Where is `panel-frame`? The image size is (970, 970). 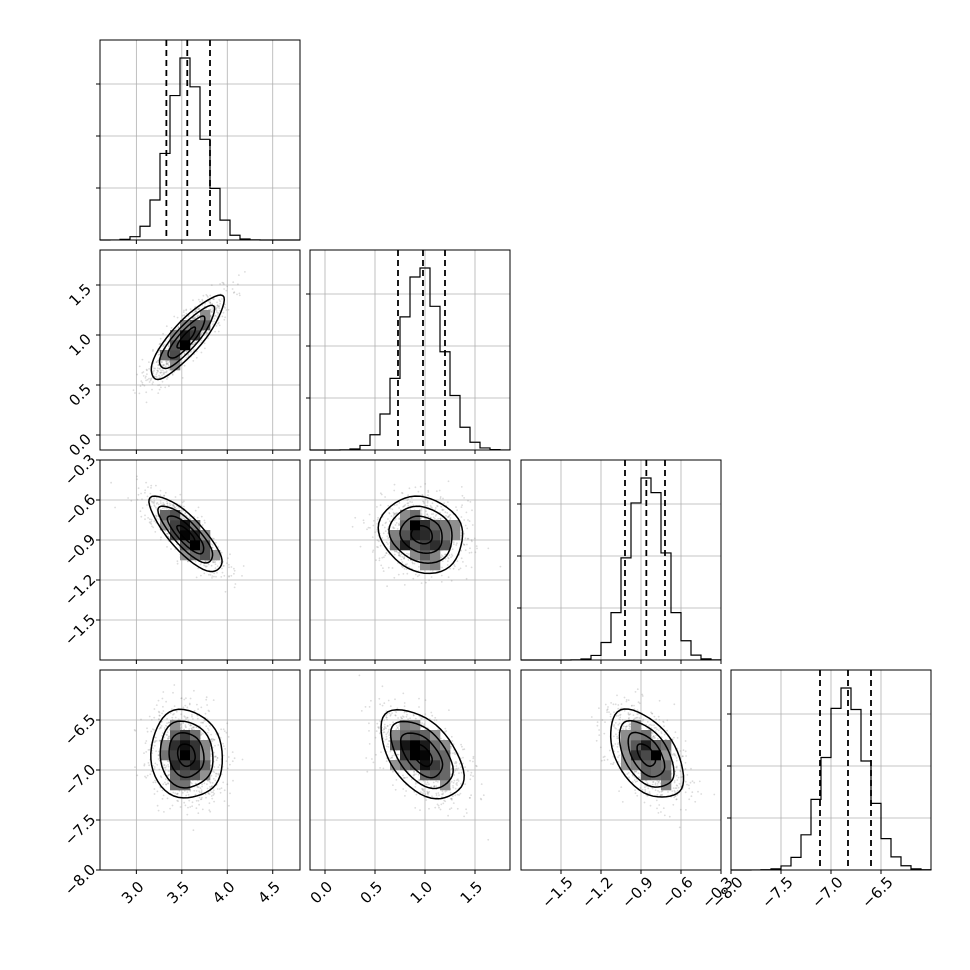
panel-frame is located at coordinates (200, 140).